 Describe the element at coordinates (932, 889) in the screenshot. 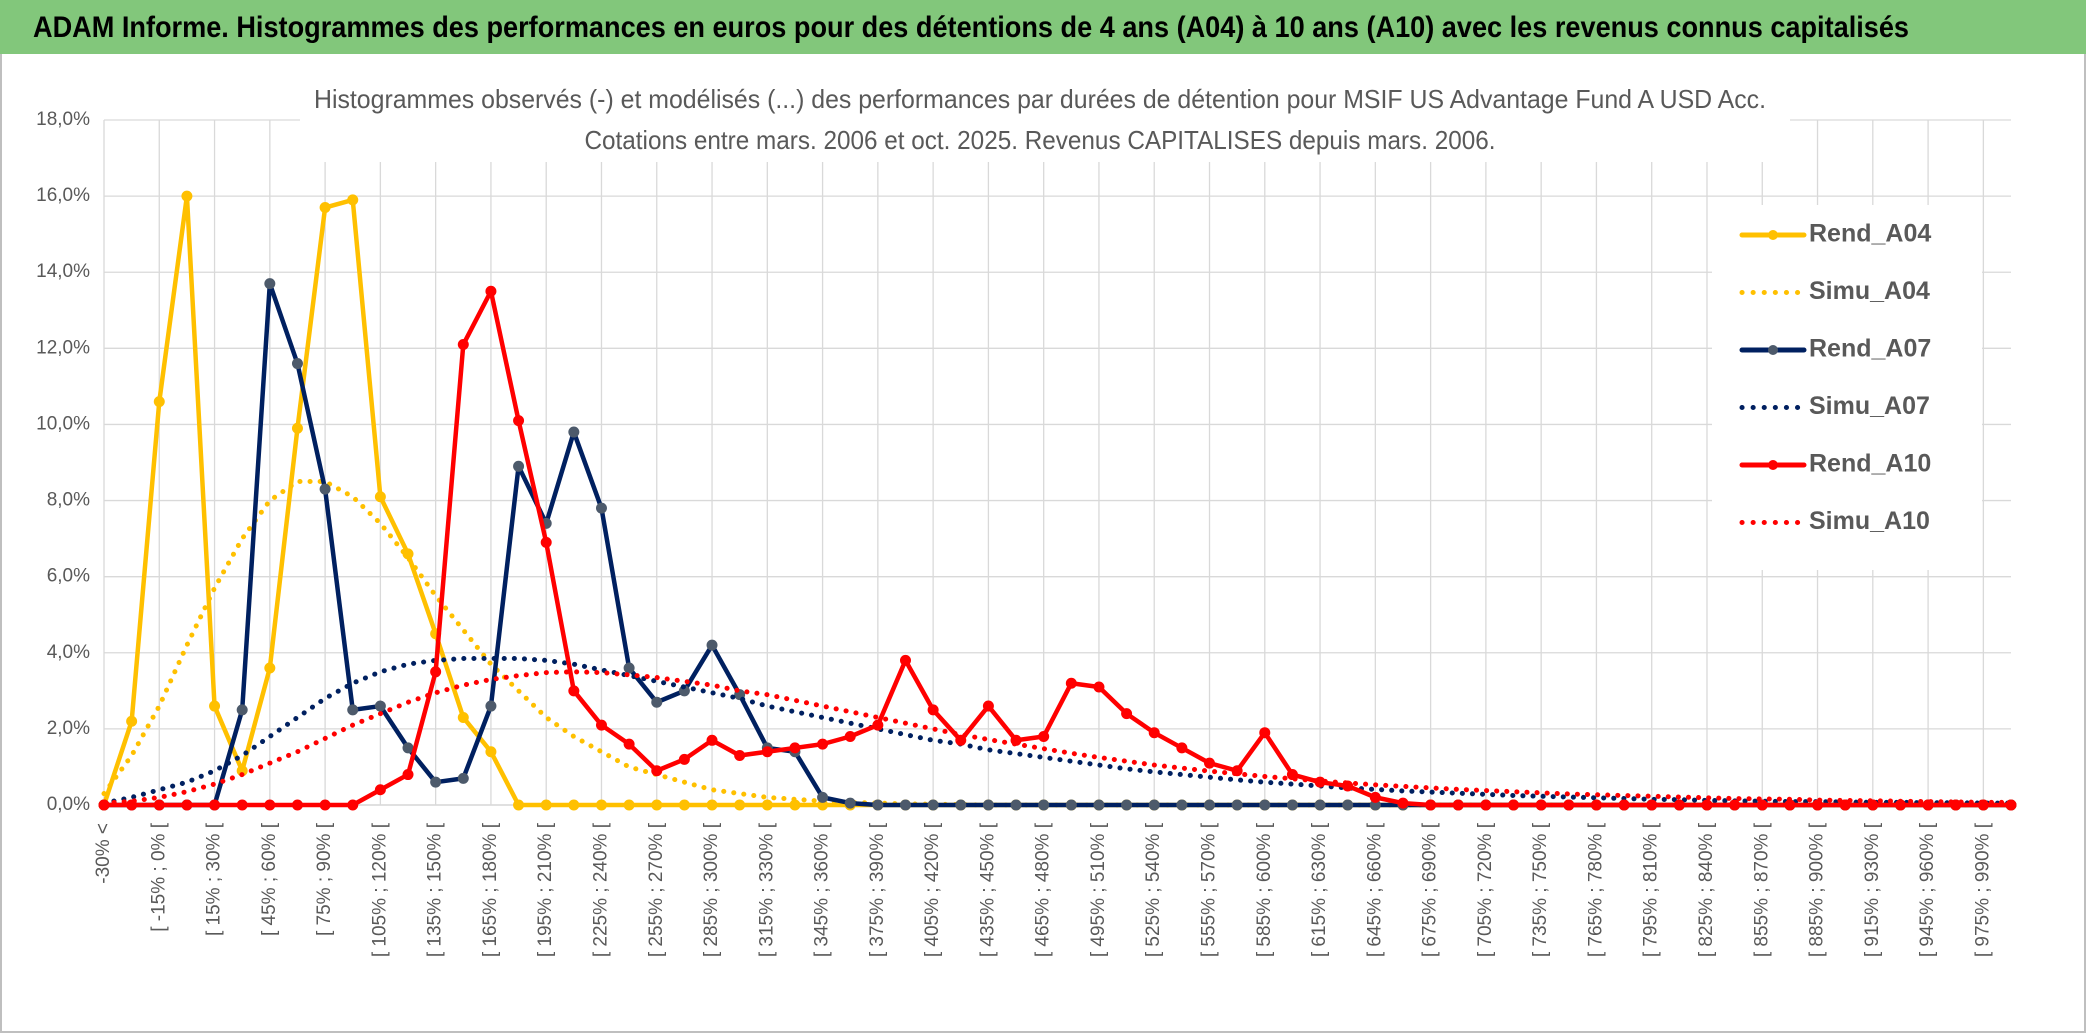

I see `x-tick-label: [ 405% ; 420% [` at that location.